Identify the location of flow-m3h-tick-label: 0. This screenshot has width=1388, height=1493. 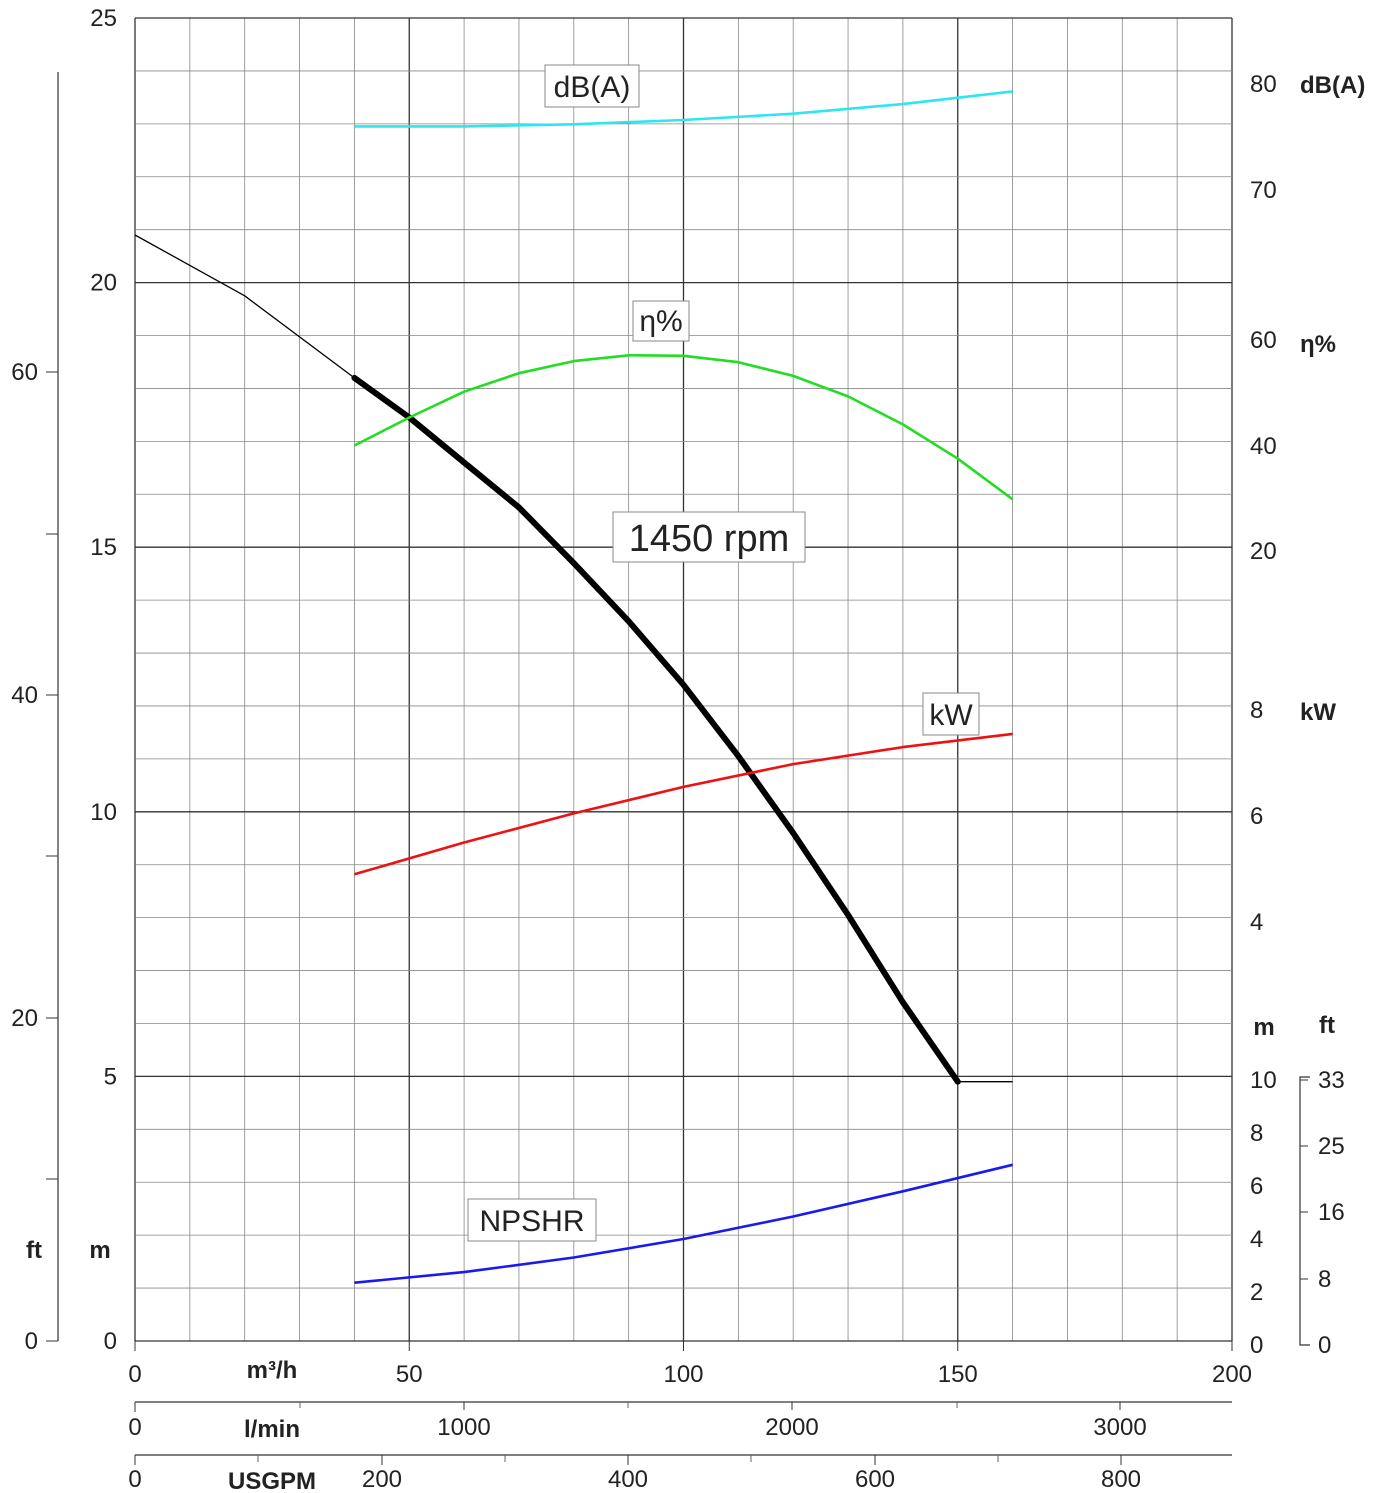
(134, 1374).